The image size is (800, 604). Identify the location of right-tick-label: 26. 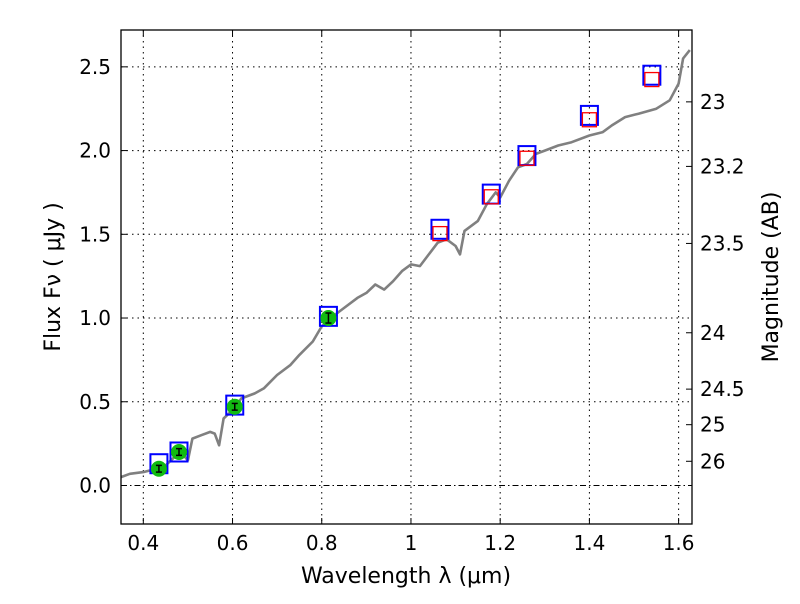
(712, 461).